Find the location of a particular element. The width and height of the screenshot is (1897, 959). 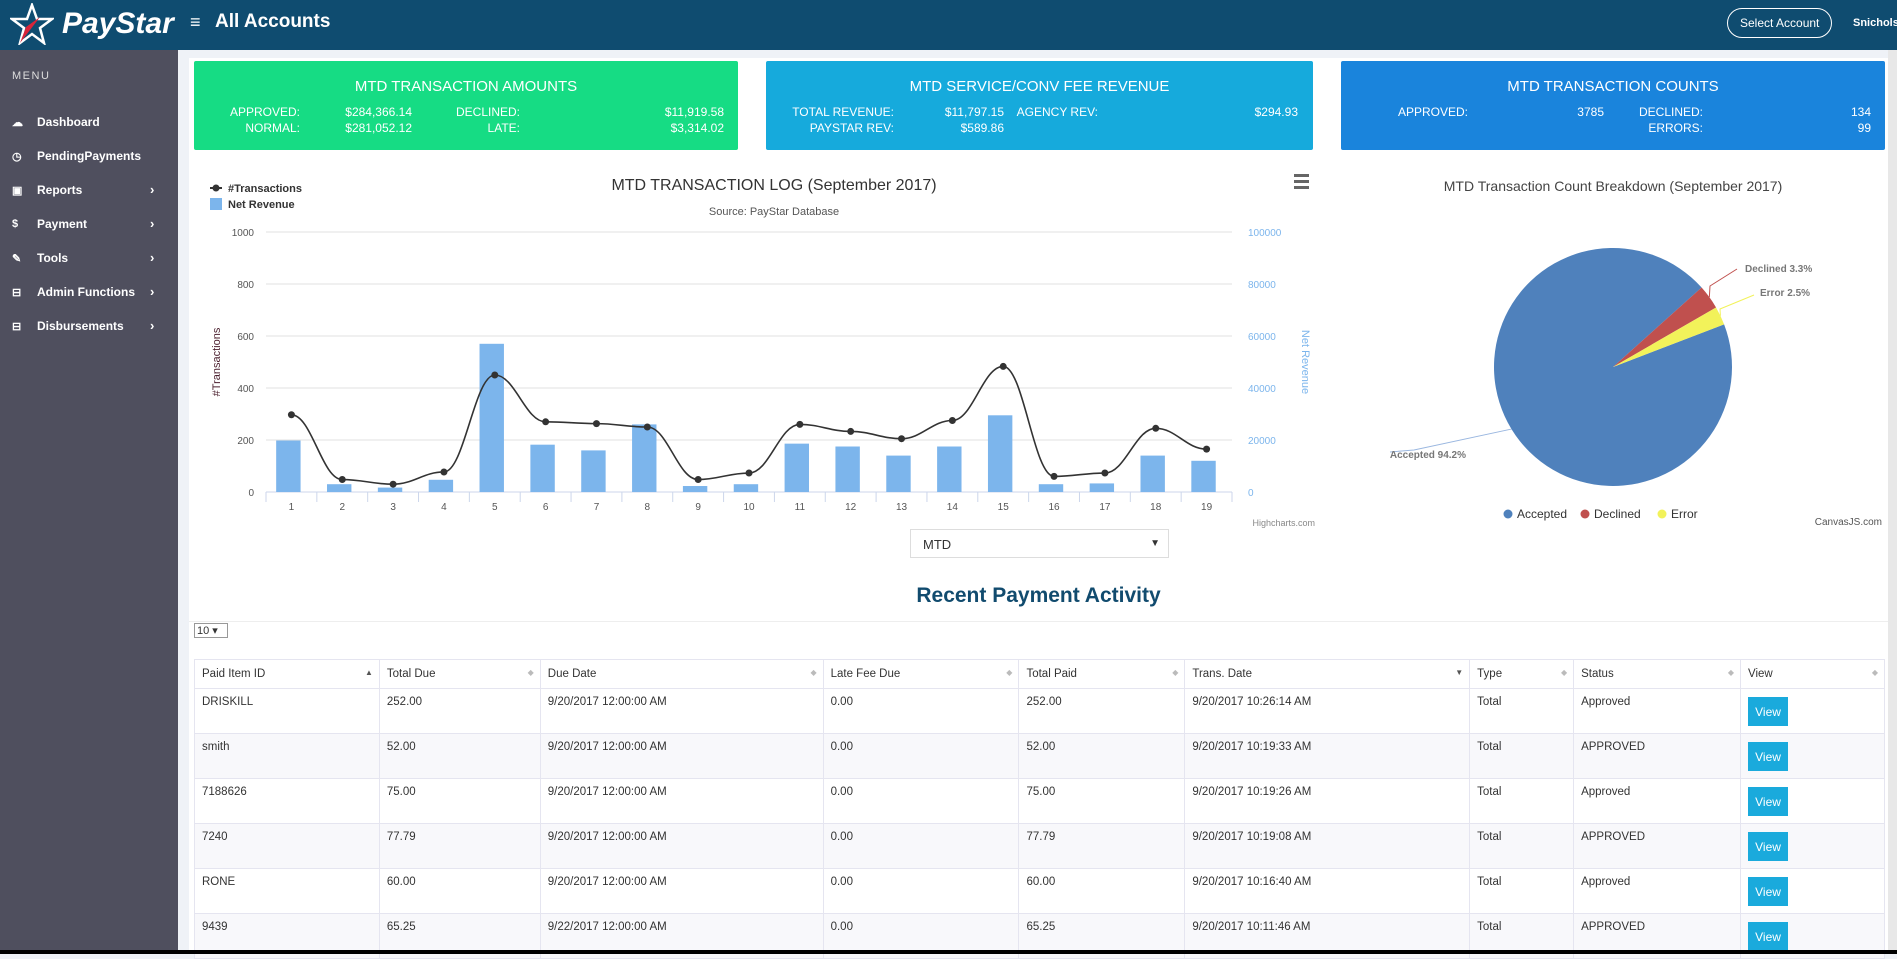

range-select: MTD ▼ is located at coordinates (1039, 543).